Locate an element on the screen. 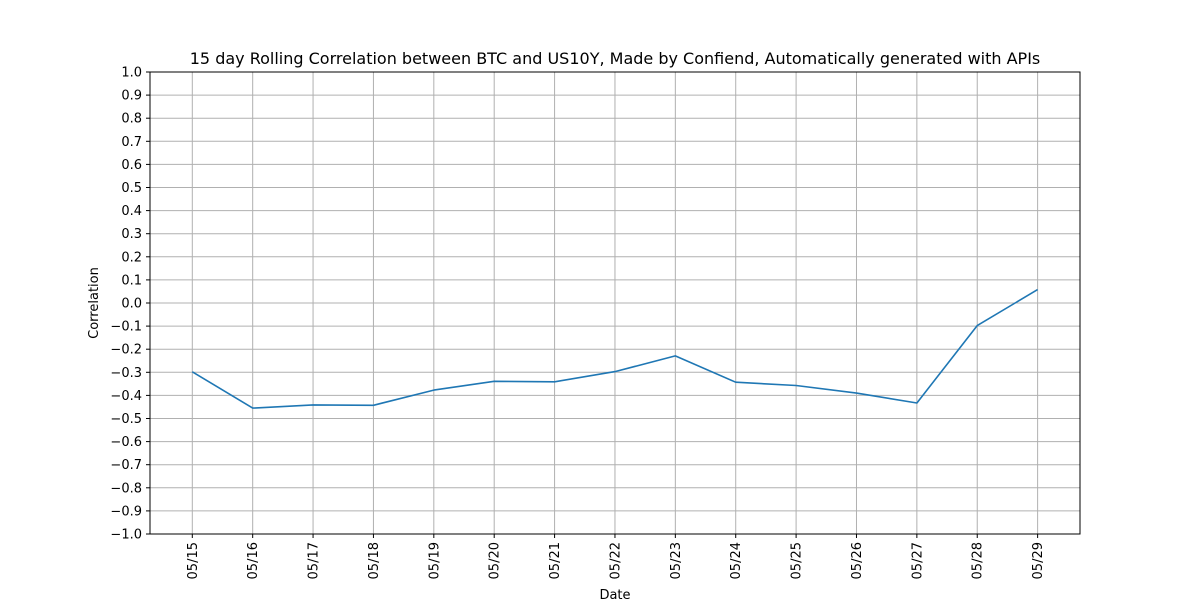  x-tick-label: 05/24 is located at coordinates (736, 560).